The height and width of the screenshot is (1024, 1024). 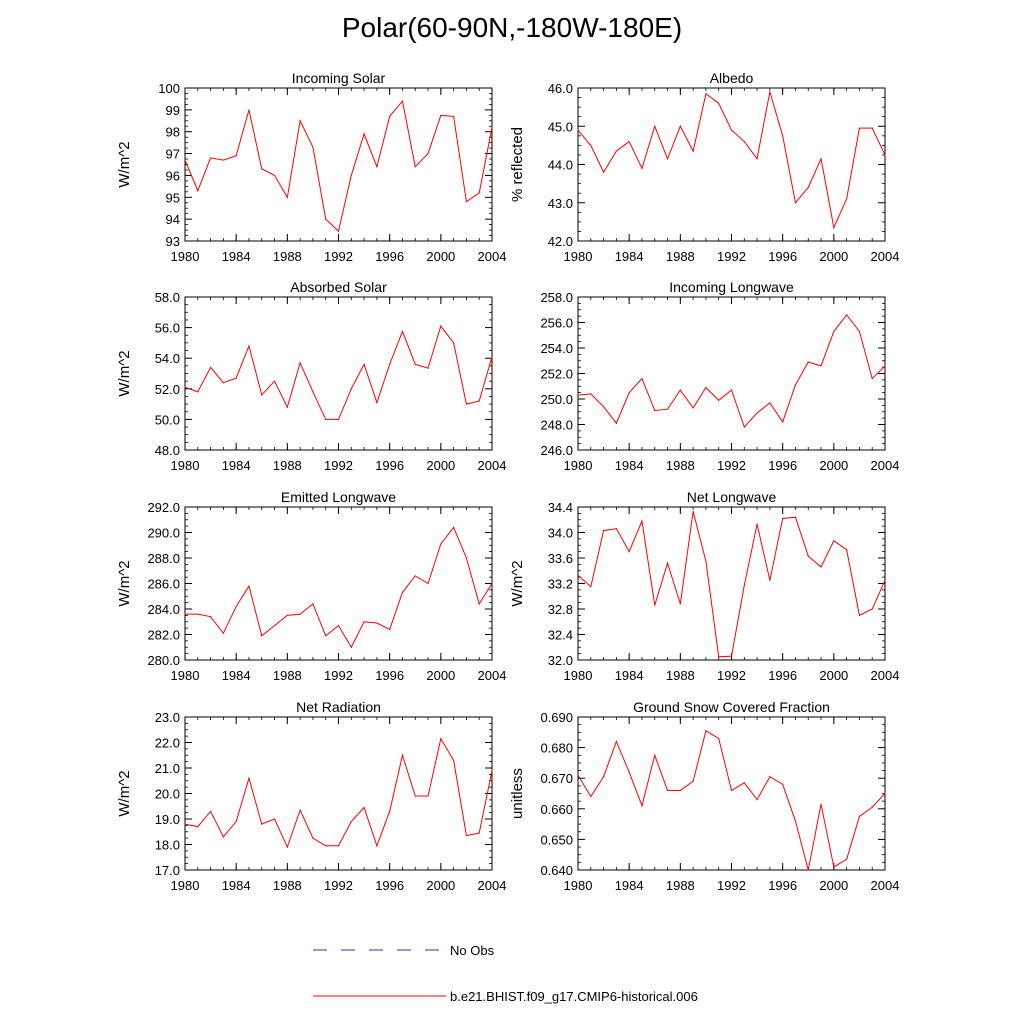 I want to click on y-tick-label: 252.0, so click(x=556, y=374).